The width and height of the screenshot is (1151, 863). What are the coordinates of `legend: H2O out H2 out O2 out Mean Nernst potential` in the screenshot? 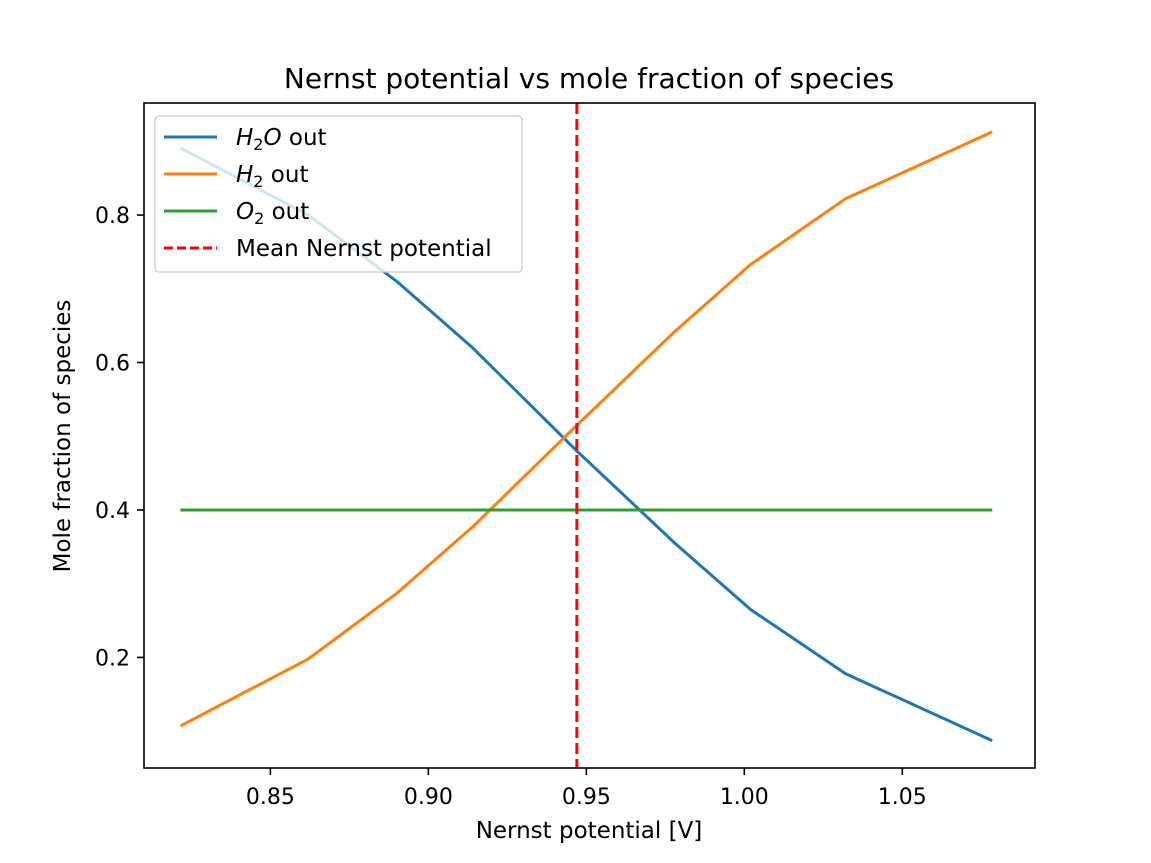 It's located at (338, 194).